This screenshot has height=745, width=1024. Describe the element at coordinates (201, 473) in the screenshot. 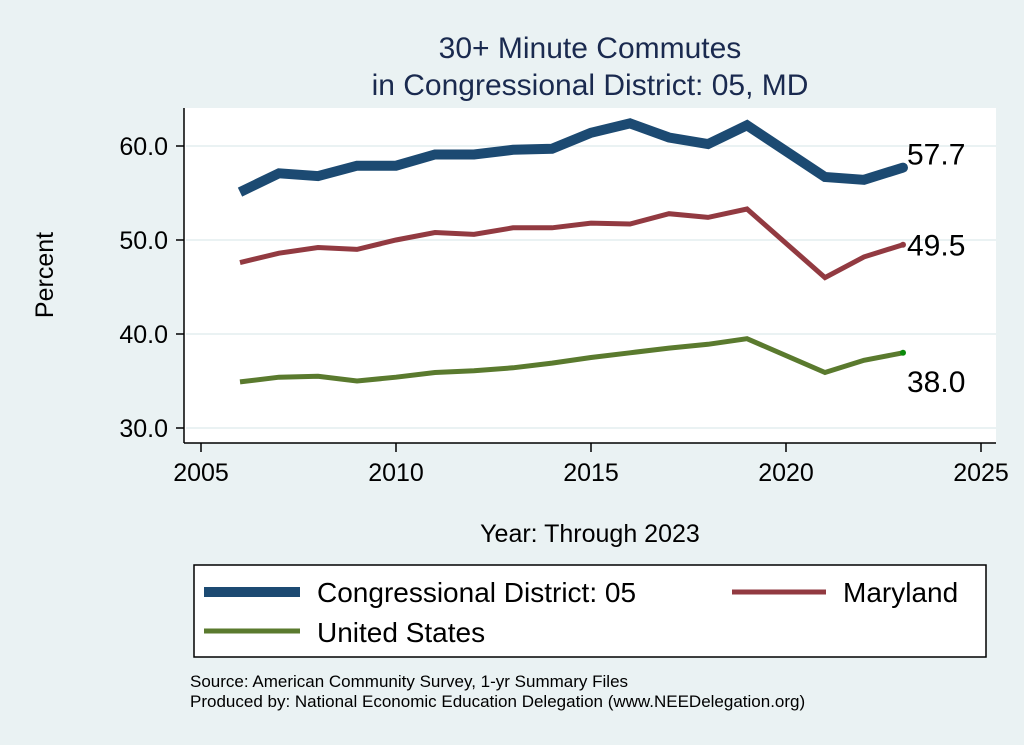

I see `x-tick-label-2005: 2005` at that location.